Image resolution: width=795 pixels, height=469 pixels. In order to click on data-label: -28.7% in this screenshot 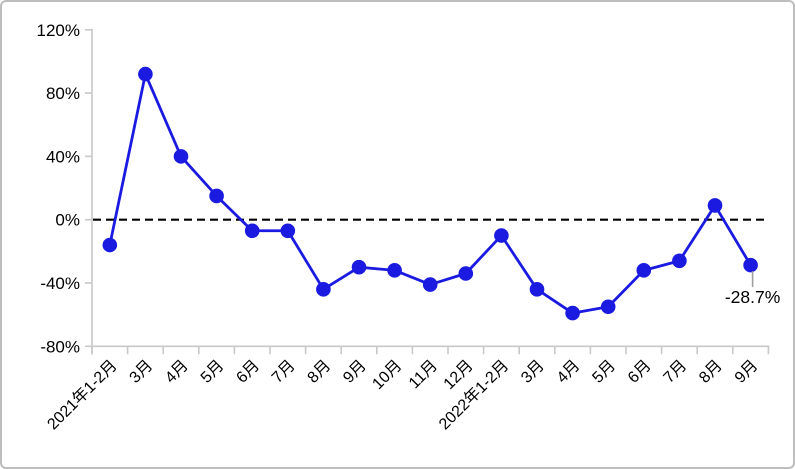, I will do `click(752, 297)`.